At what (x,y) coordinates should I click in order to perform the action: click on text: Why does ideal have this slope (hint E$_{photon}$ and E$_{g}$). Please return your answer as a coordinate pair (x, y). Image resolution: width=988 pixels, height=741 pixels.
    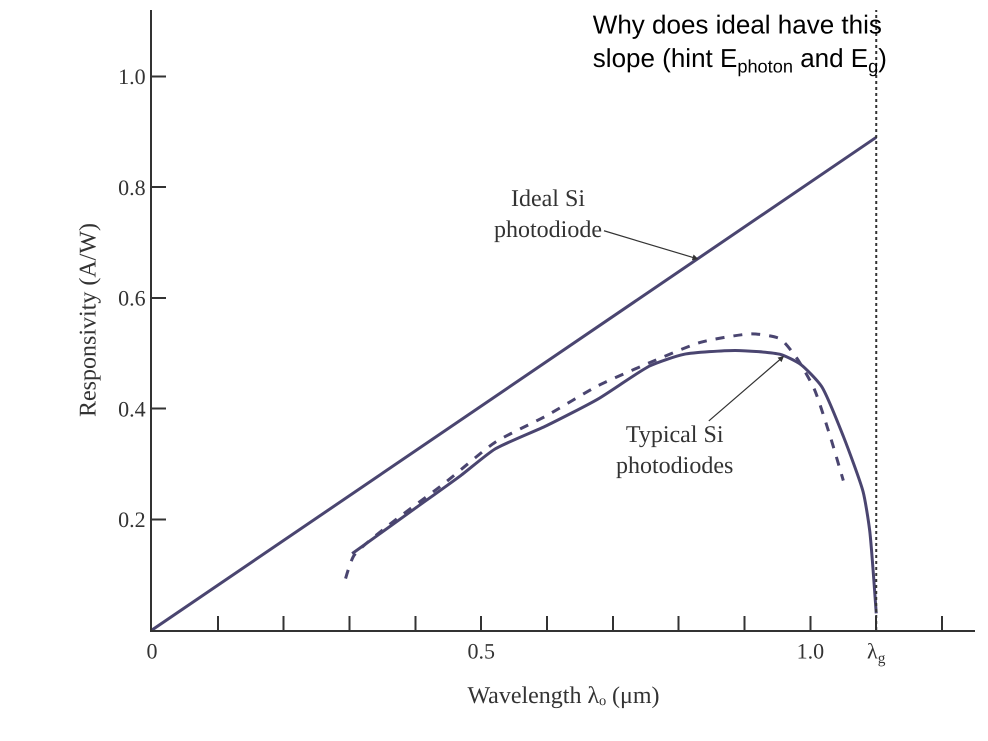
    Looking at the image, I should click on (739, 43).